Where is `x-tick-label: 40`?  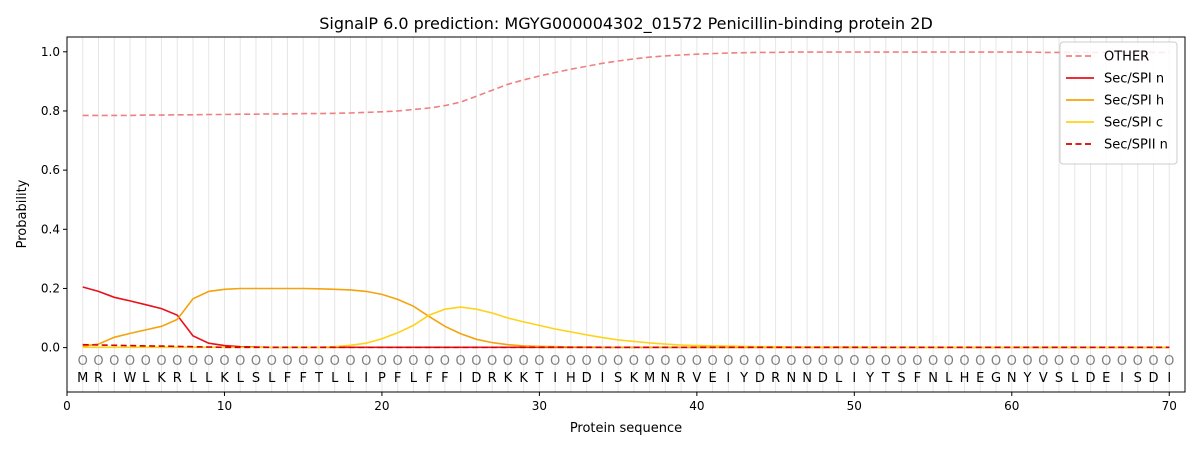 x-tick-label: 40 is located at coordinates (696, 406).